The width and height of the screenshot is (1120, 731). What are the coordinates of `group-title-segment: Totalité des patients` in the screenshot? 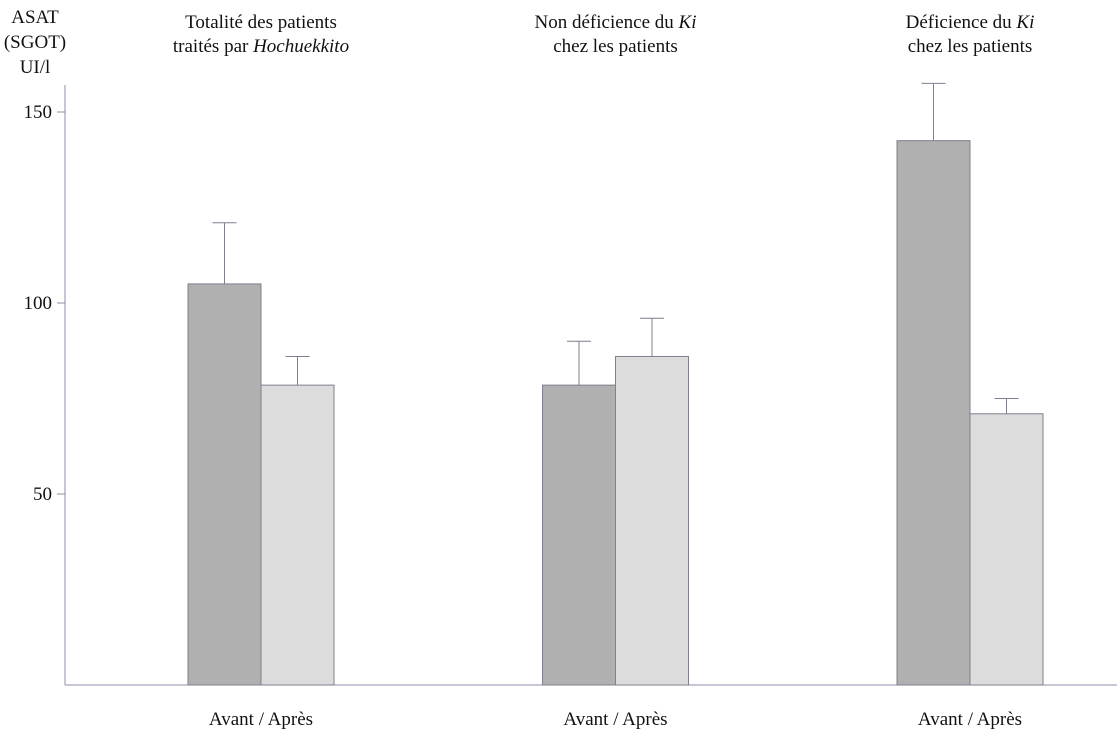 It's located at (261, 22).